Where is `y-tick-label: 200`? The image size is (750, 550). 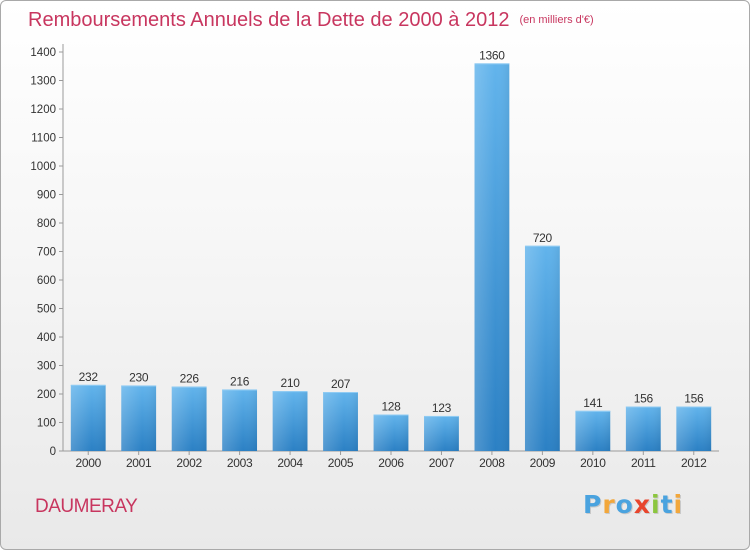
y-tick-label: 200 is located at coordinates (46, 395).